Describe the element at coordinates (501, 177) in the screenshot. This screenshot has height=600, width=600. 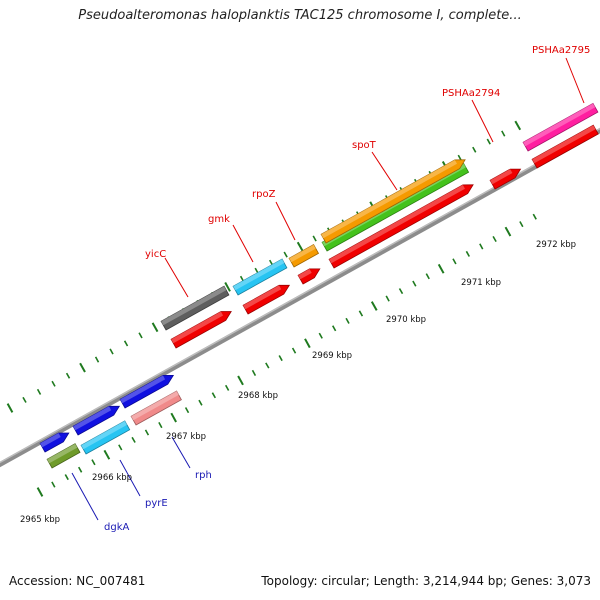
I see `red-feature-2794-highlight` at that location.